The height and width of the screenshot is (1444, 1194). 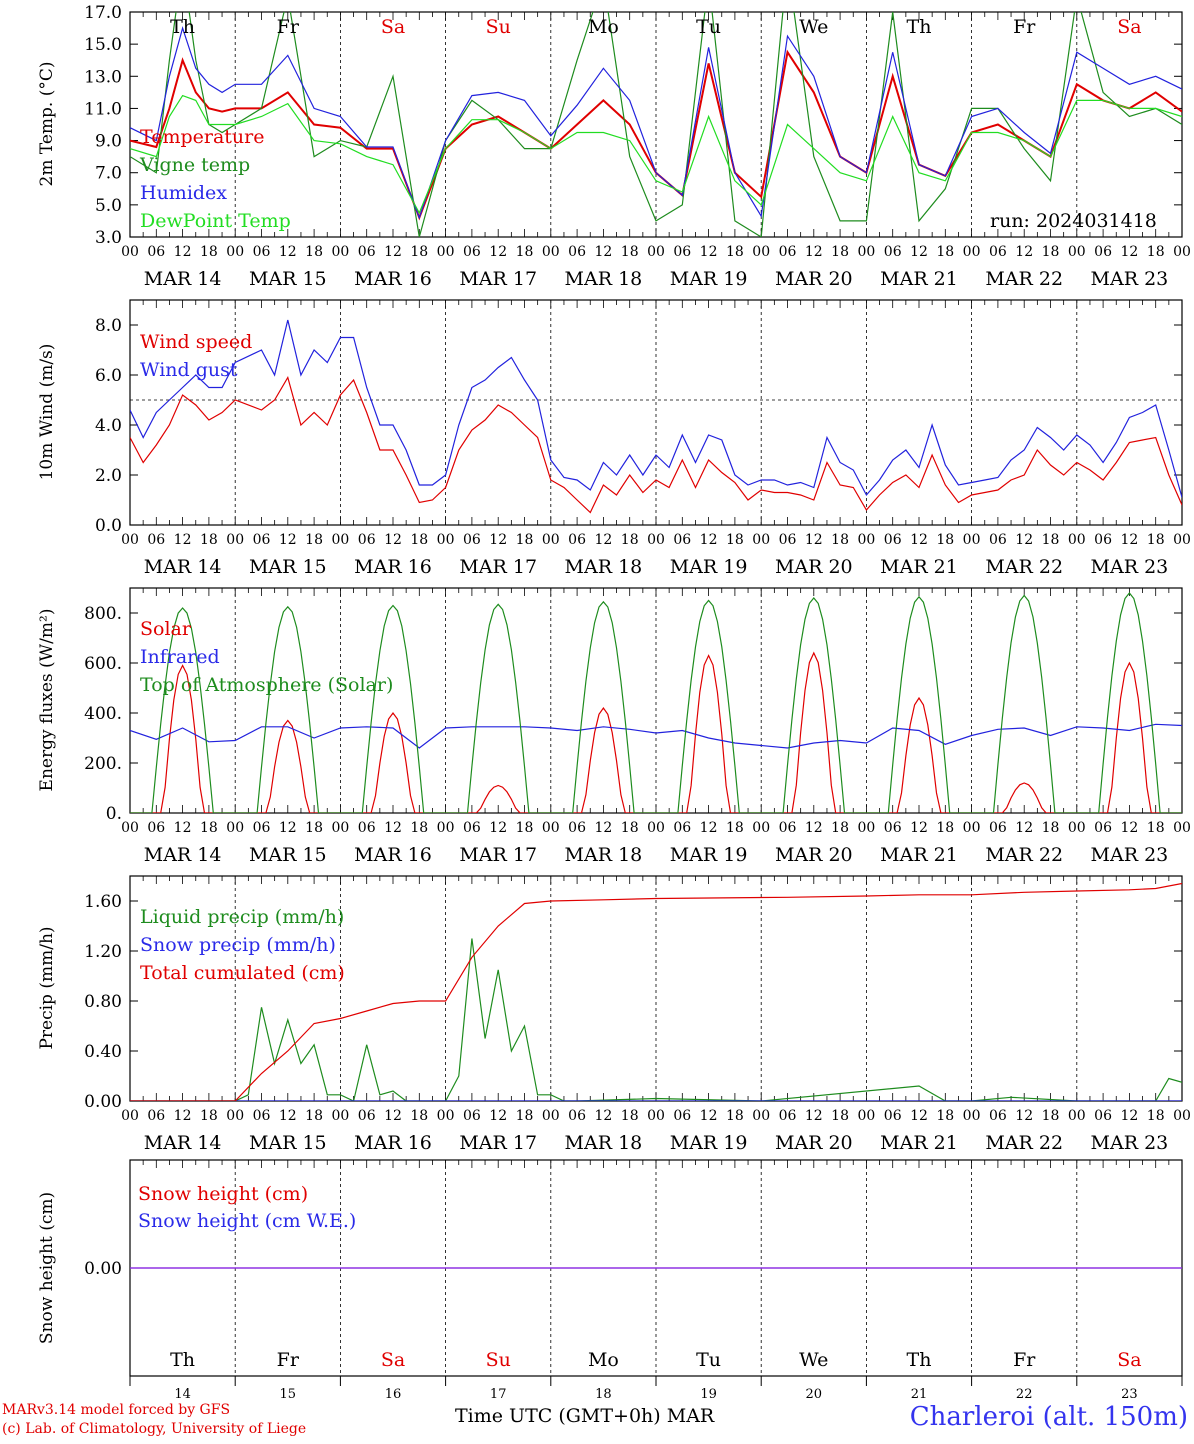 What do you see at coordinates (919, 1360) in the screenshot?
I see `weekday-label-bottom: Th` at bounding box center [919, 1360].